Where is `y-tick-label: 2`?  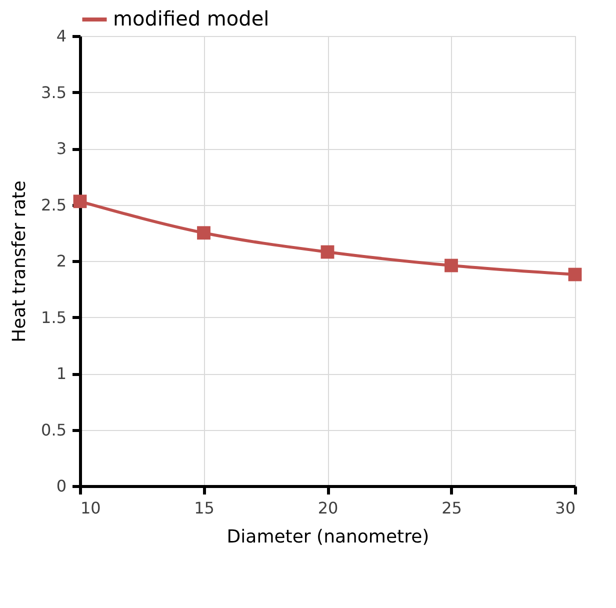 y-tick-label: 2 is located at coordinates (61, 261).